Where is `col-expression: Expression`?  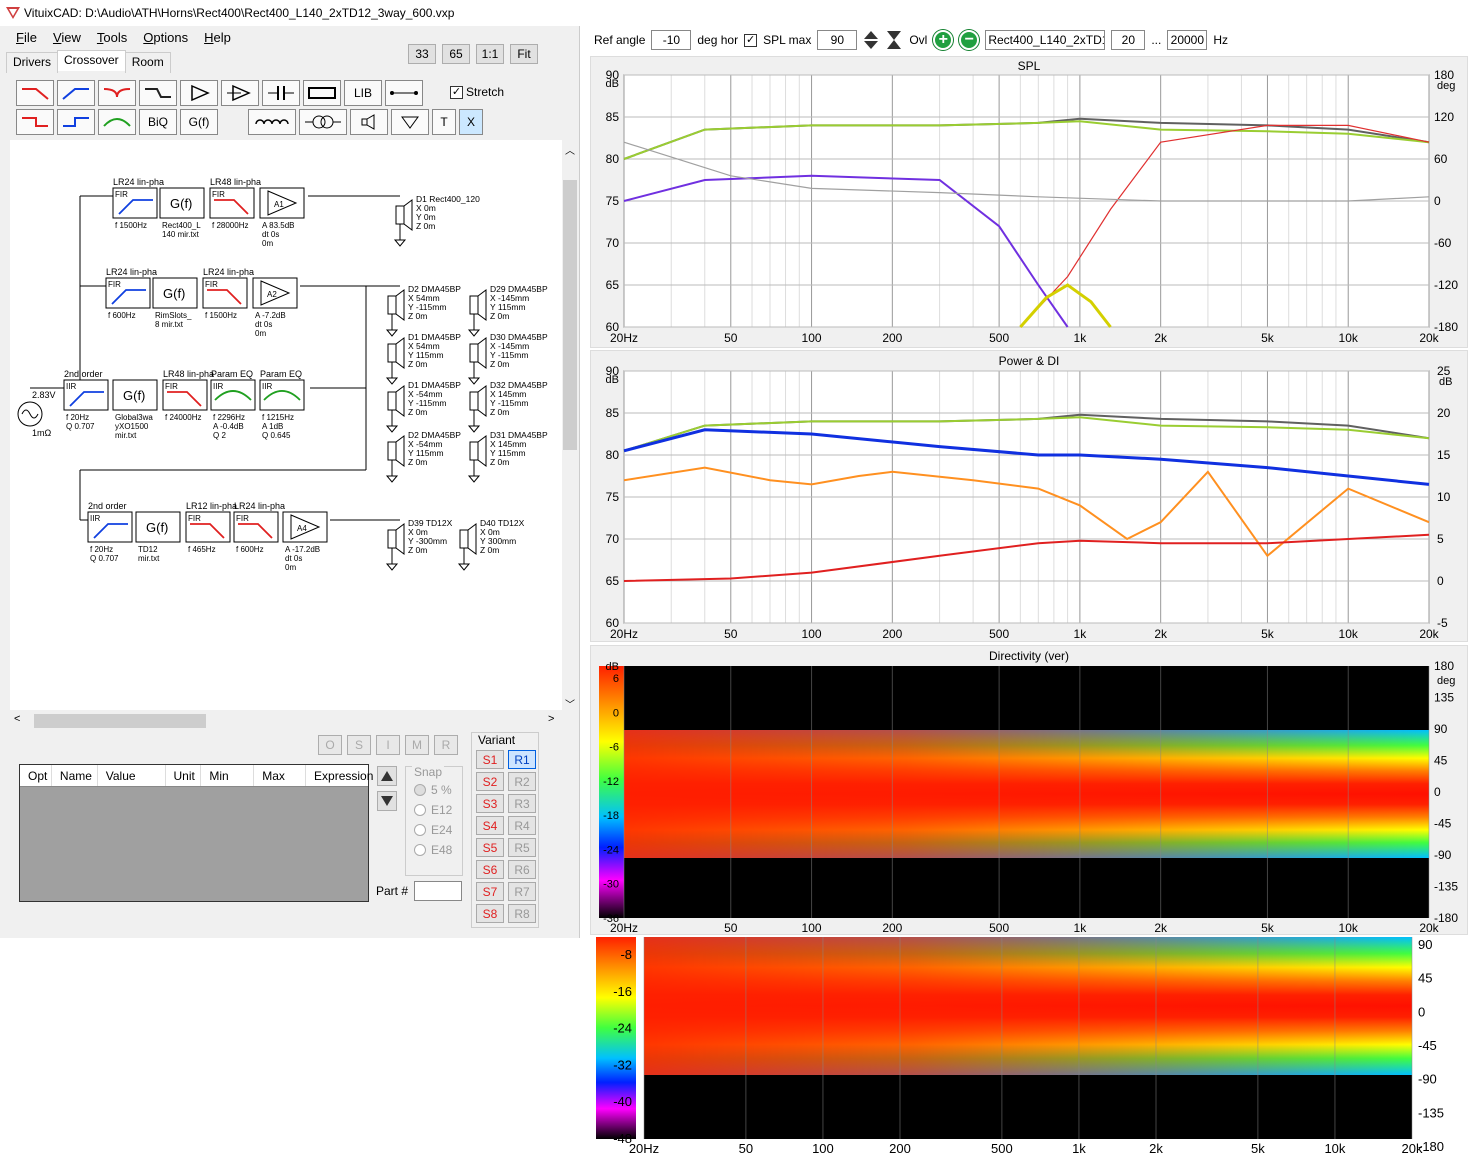
col-expression: Expression is located at coordinates (344, 775).